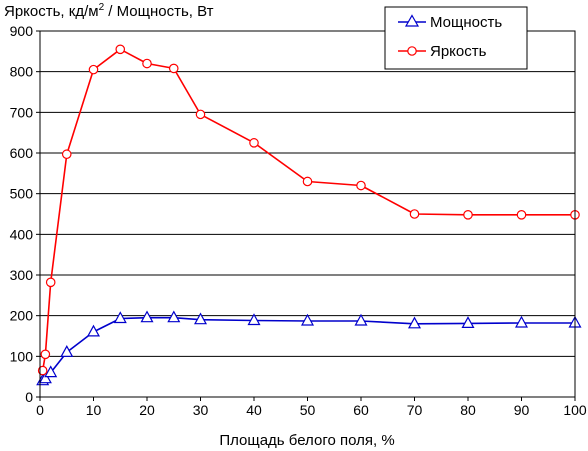  Describe the element at coordinates (40, 410) in the screenshot. I see `x-tick-label: 0` at that location.